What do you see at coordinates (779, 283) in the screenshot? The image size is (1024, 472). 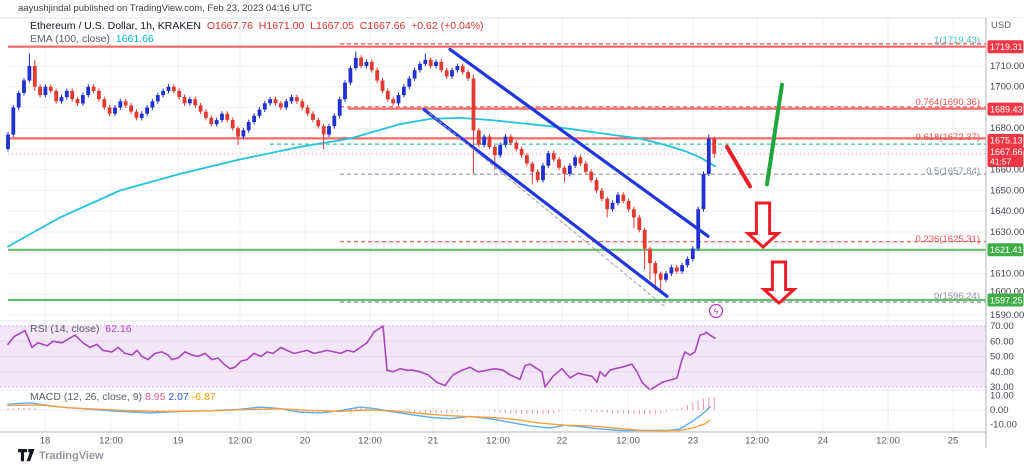 I see `down-arrow` at bounding box center [779, 283].